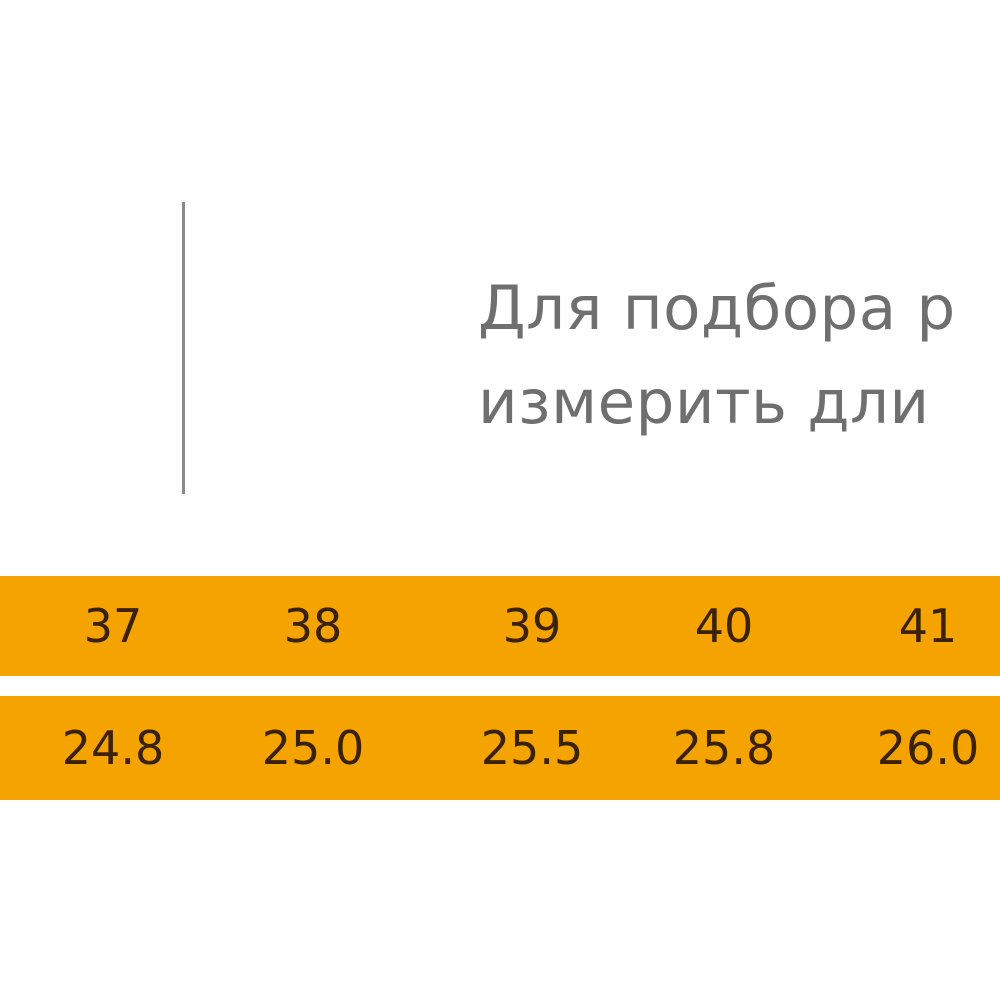 This screenshot has height=1000, width=1000. What do you see at coordinates (313, 748) in the screenshot?
I see `length-cell: 25.0` at bounding box center [313, 748].